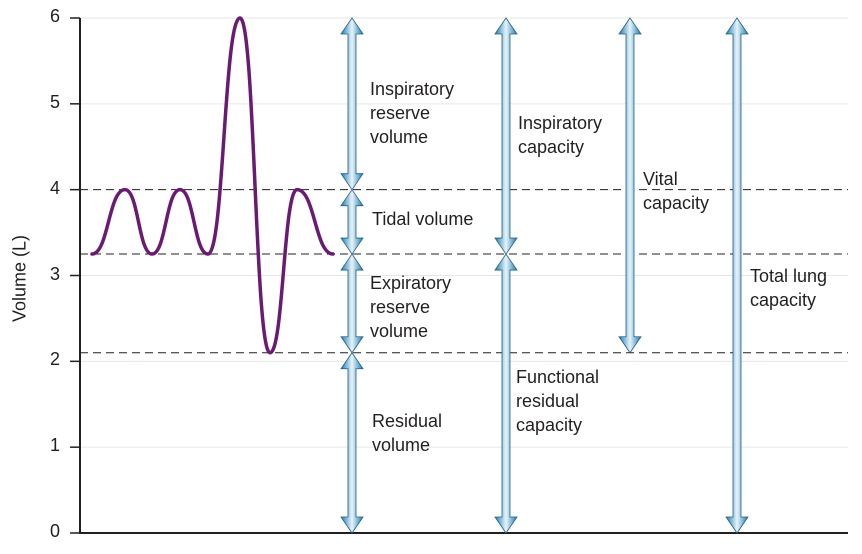 The height and width of the screenshot is (554, 862). I want to click on y-tick-label: 5, so click(54, 101).